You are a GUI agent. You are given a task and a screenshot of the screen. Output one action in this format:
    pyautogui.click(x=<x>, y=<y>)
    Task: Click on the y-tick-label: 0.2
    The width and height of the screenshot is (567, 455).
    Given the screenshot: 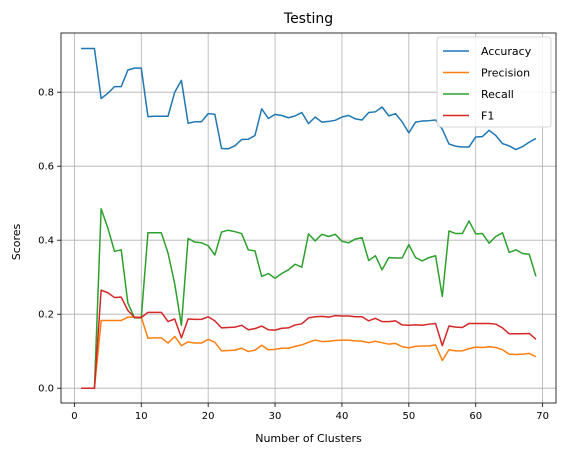 What is the action you would take?
    pyautogui.click(x=46, y=315)
    